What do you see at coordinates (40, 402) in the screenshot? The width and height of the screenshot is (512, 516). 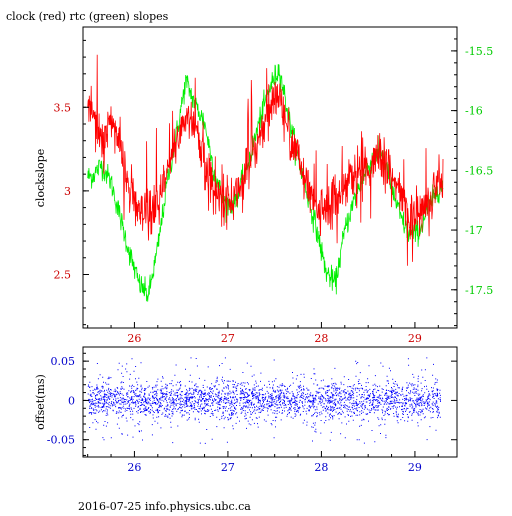 I see `bottom-y-axis-label: offset(ms)` at bounding box center [40, 402].